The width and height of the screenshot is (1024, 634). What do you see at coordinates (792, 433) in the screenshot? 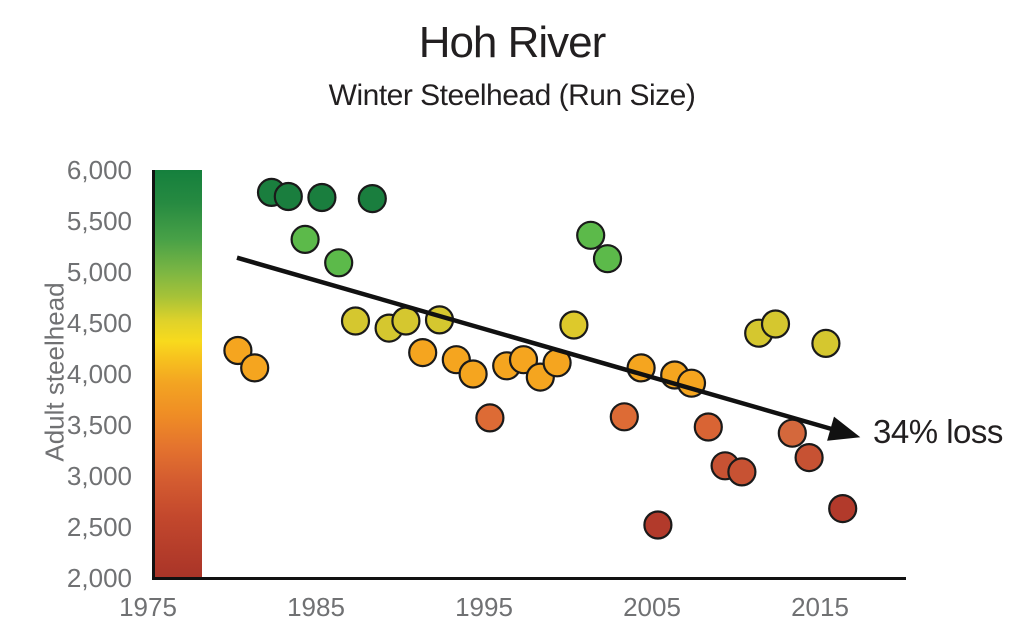
I see `data-point-2013` at bounding box center [792, 433].